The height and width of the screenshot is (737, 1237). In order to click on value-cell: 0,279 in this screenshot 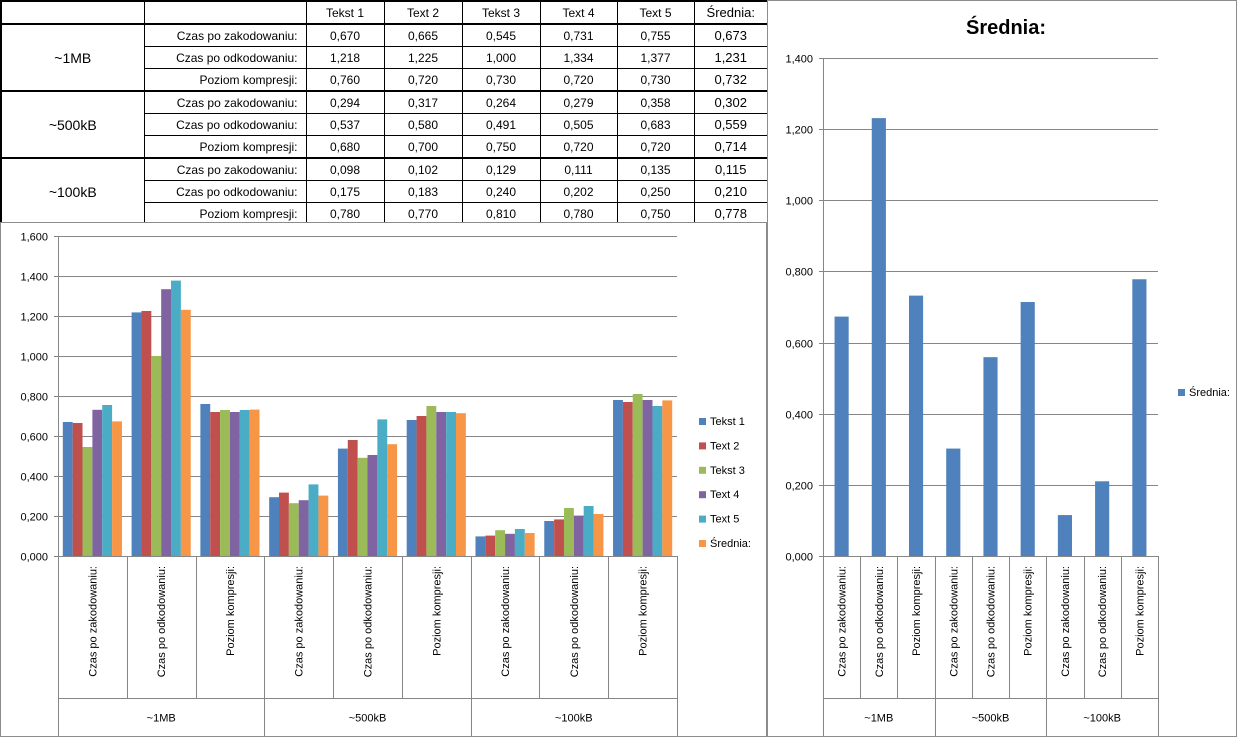, I will do `click(578, 102)`.